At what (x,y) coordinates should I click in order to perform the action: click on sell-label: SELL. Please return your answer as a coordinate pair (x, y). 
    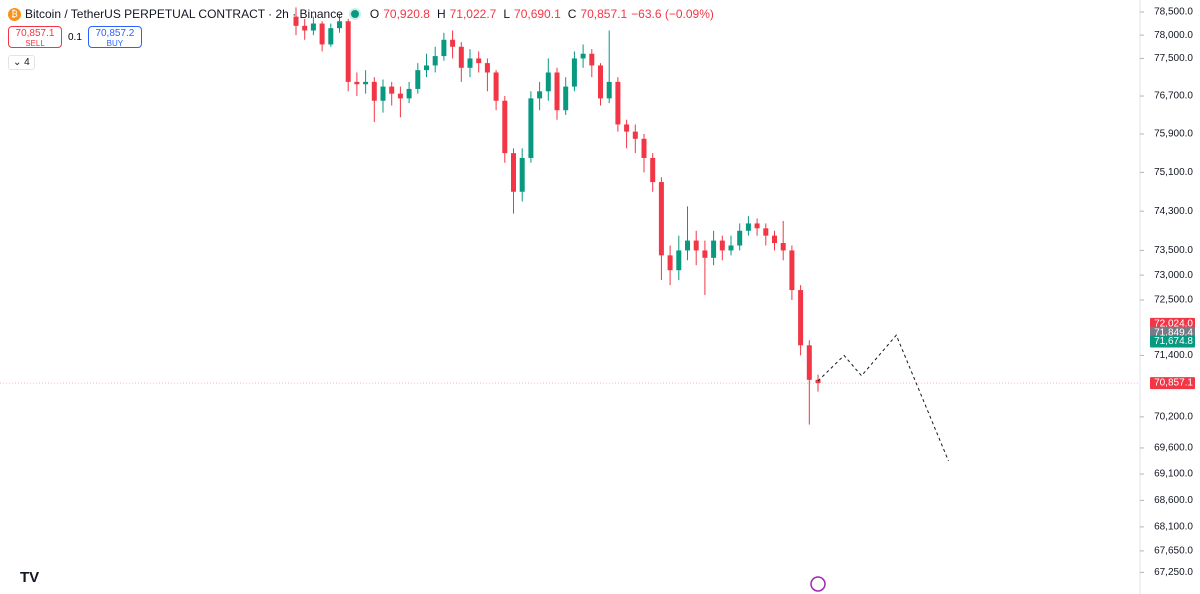
    Looking at the image, I should click on (35, 43).